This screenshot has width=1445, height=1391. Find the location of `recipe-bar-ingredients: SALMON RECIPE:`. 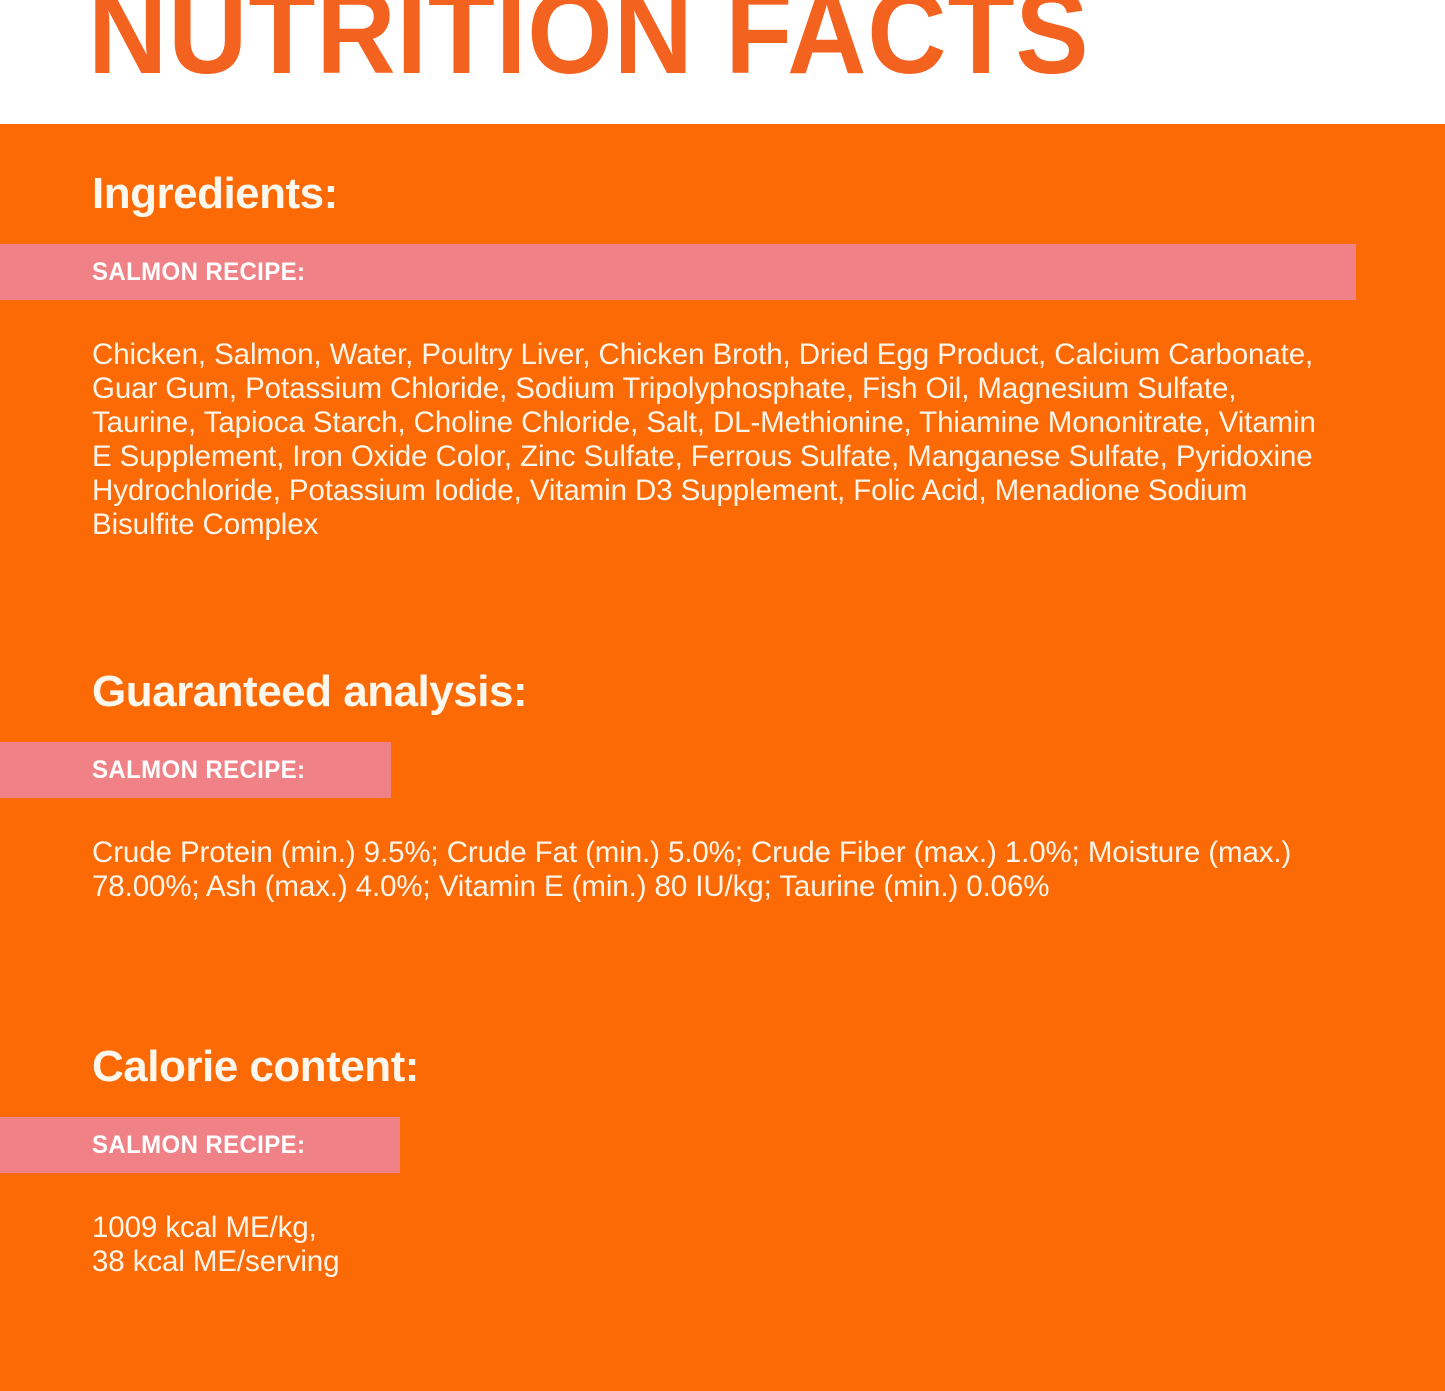

recipe-bar-ingredients: SALMON RECIPE: is located at coordinates (678, 272).